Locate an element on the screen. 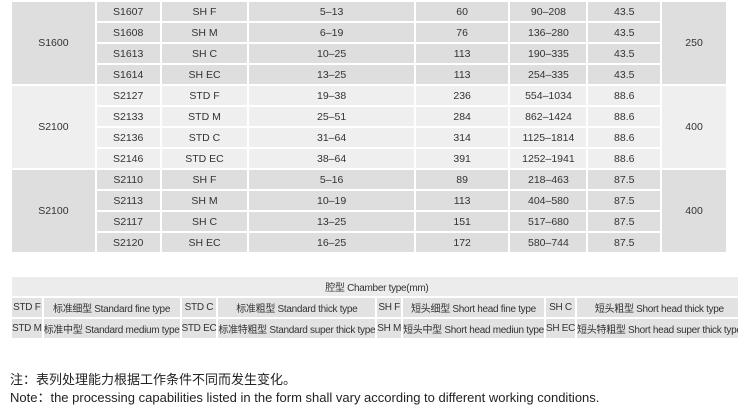 This screenshot has width=738, height=408. range-cell: 10–25 is located at coordinates (331, 53).